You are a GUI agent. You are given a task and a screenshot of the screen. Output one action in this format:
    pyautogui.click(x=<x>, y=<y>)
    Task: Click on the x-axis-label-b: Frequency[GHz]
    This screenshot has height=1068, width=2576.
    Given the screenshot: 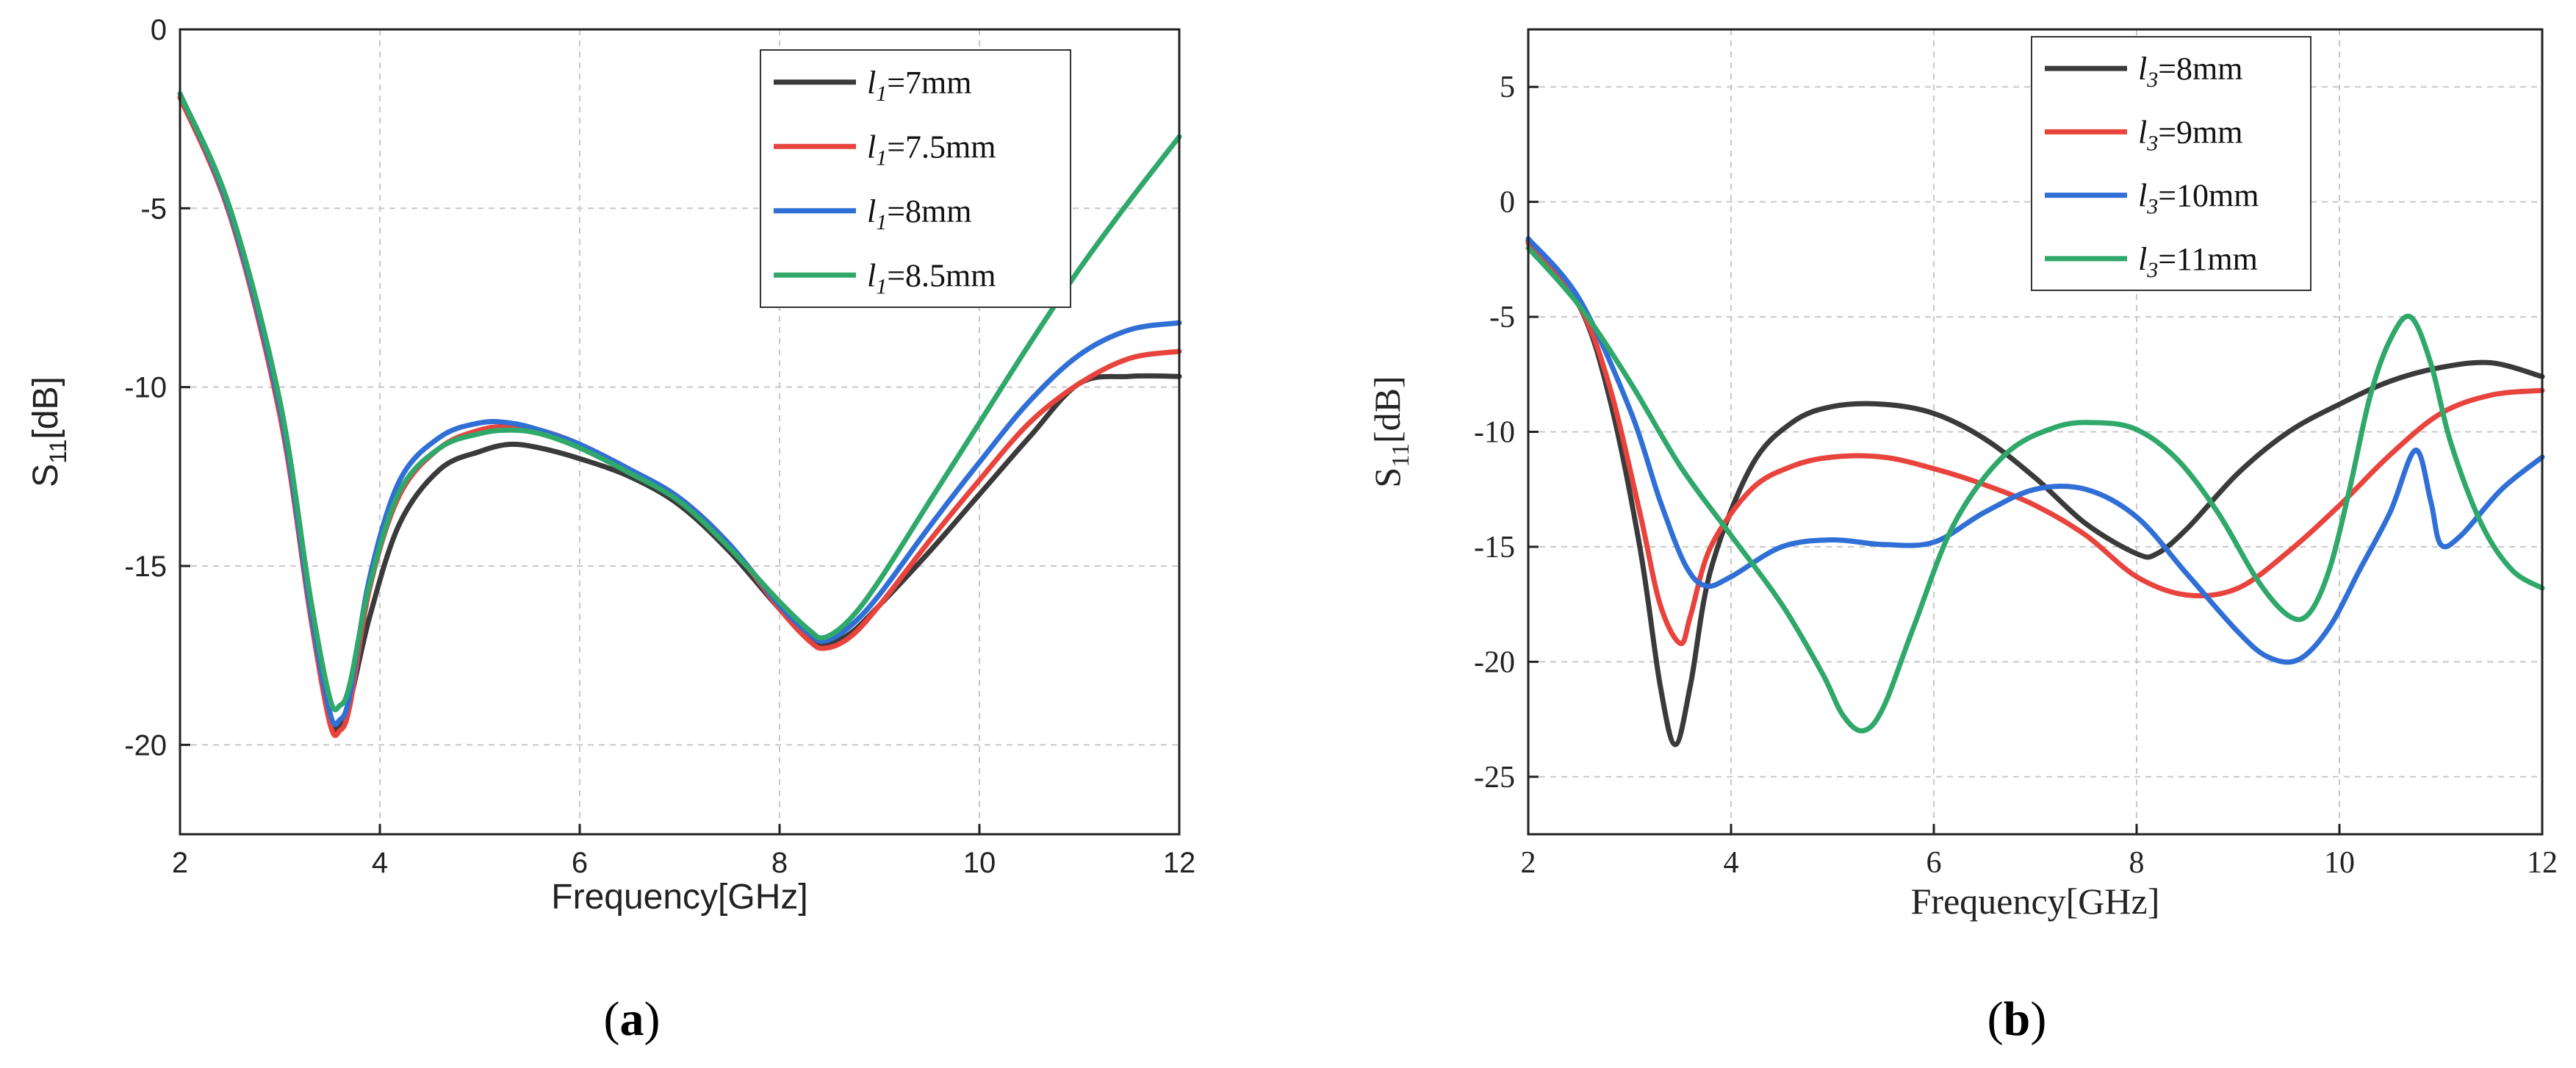 What is the action you would take?
    pyautogui.click(x=2035, y=901)
    